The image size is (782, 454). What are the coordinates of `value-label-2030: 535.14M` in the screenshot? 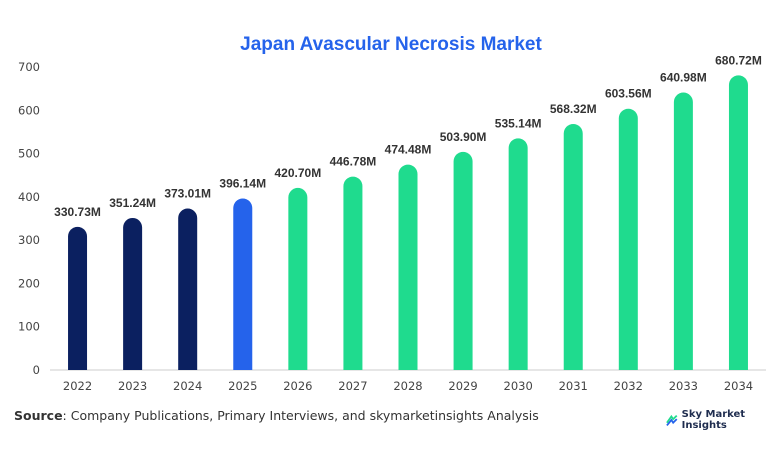 It's located at (518, 123).